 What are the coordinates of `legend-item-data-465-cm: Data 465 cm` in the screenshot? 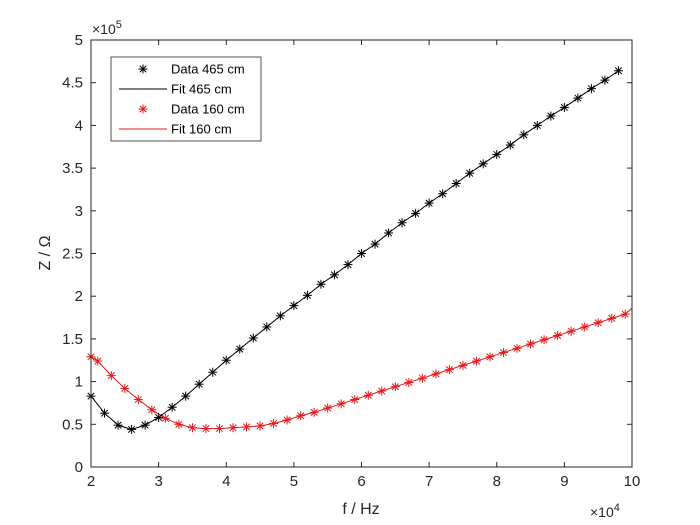 It's located at (191, 69).